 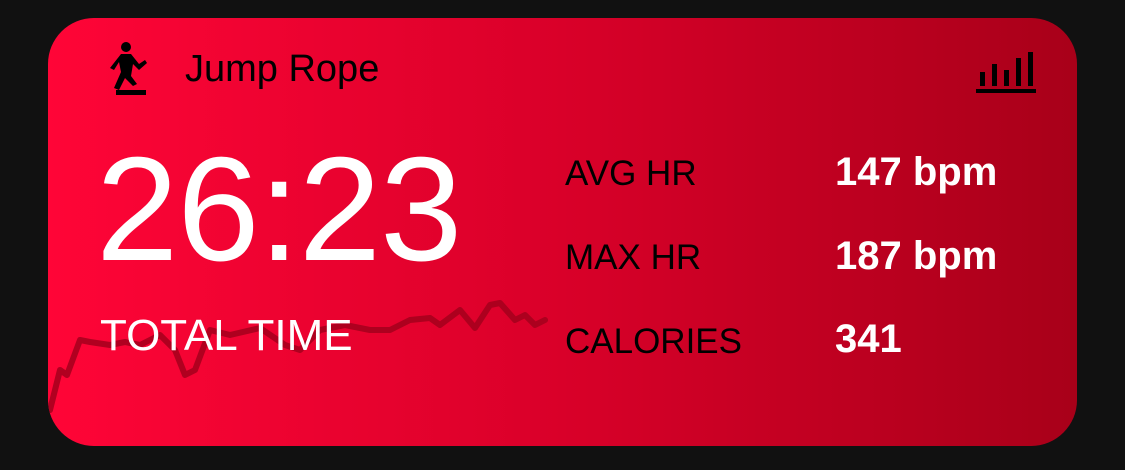 I want to click on calories-value: 341, so click(x=868, y=339).